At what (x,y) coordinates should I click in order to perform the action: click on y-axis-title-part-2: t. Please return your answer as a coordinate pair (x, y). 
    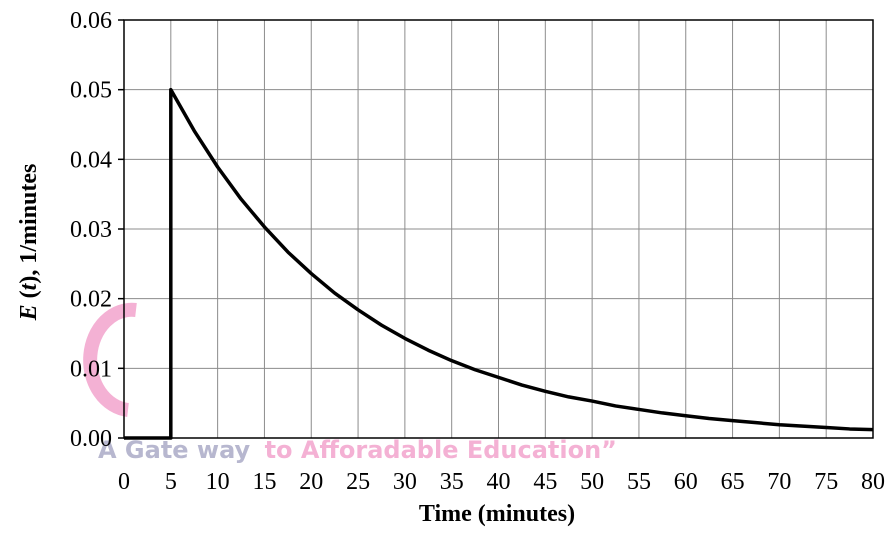
    Looking at the image, I should click on (29, 286).